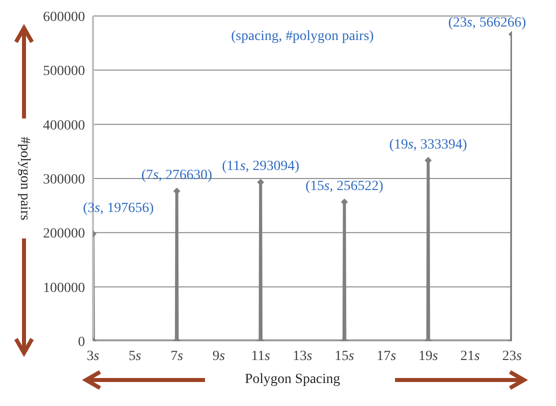  What do you see at coordinates (512, 356) in the screenshot?
I see `x-tick-label: 23s` at bounding box center [512, 356].